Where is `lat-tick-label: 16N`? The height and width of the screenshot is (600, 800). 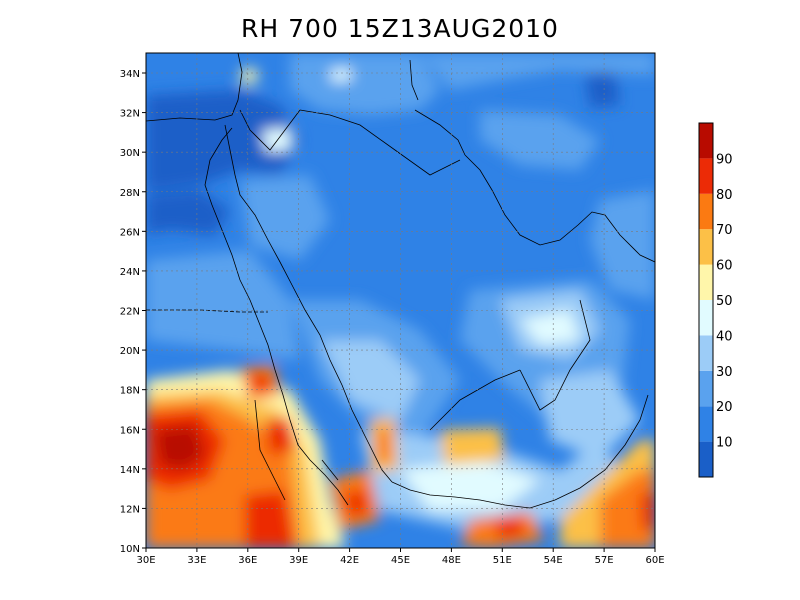
lat-tick-label: 16N is located at coordinates (130, 430).